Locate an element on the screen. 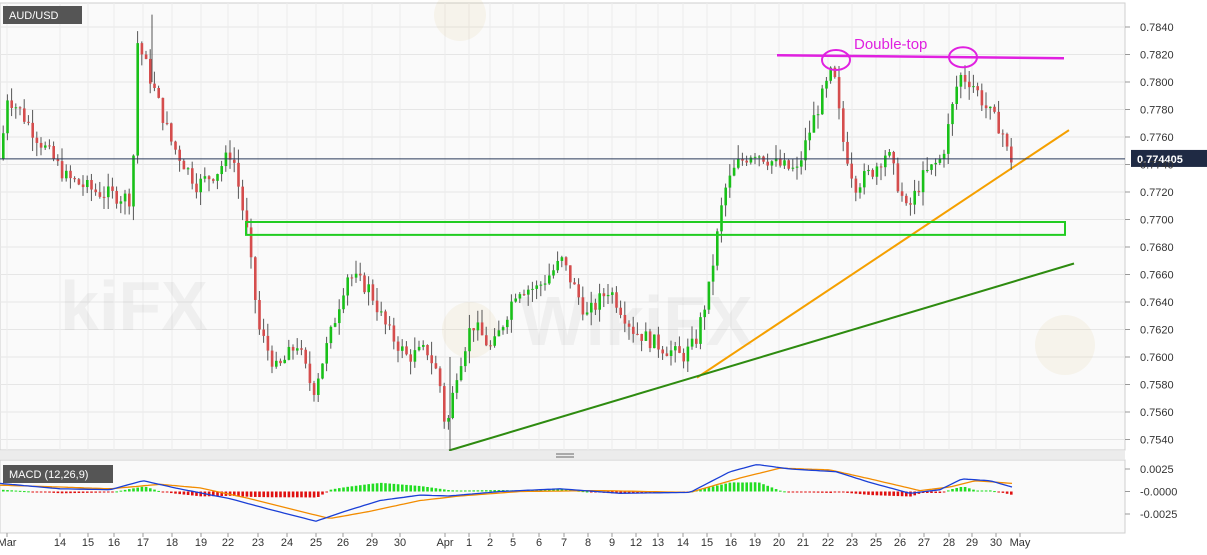 The height and width of the screenshot is (555, 1207). macd-panel is located at coordinates (563, 496).